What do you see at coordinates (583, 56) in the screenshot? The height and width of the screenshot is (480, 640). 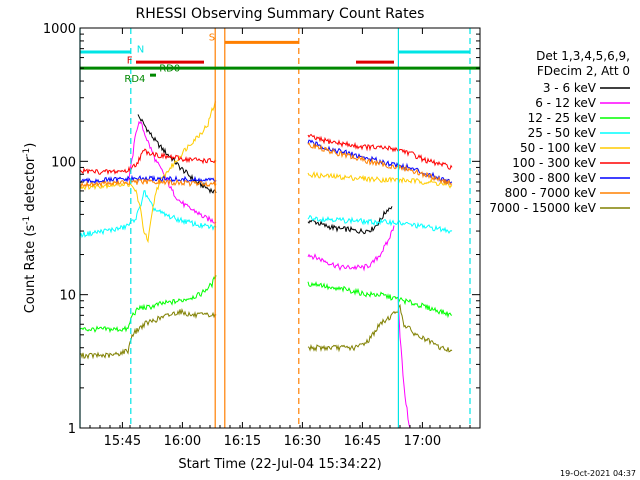 I see `legend-header-1: Det 1,3,4,5,6,9,` at bounding box center [583, 56].